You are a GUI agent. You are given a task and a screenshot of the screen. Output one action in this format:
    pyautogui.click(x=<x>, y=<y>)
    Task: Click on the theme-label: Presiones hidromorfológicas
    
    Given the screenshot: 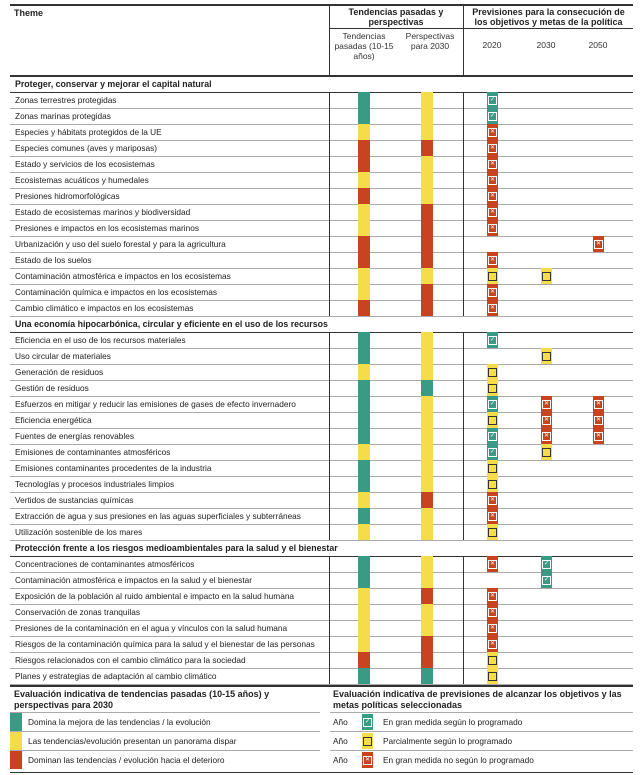 What is the action you would take?
    pyautogui.click(x=67, y=196)
    